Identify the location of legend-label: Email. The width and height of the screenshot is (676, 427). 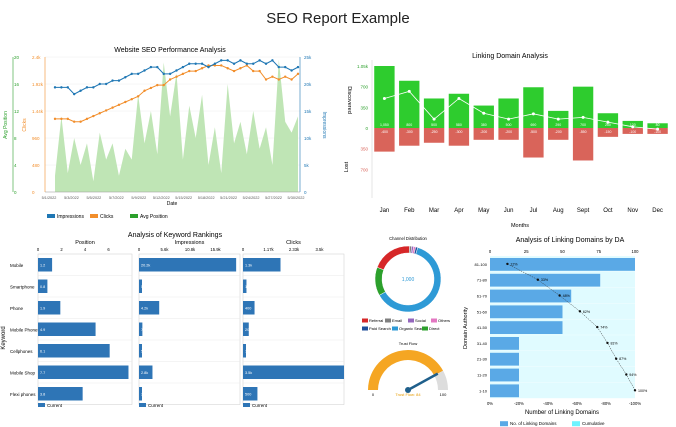
(397, 320).